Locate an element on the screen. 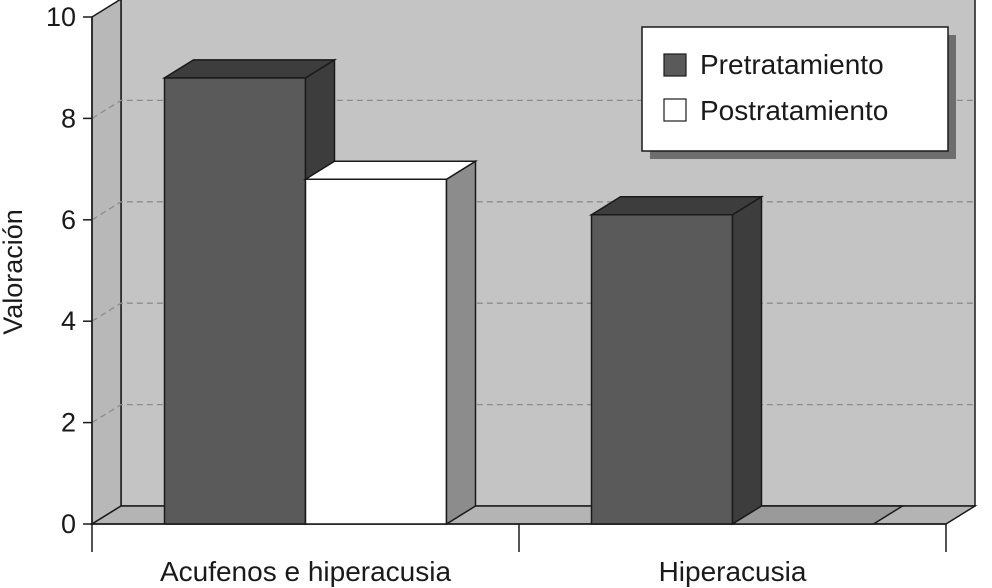 Image resolution: width=992 pixels, height=588 pixels. legend-swatch-postratamiento is located at coordinates (675, 110).